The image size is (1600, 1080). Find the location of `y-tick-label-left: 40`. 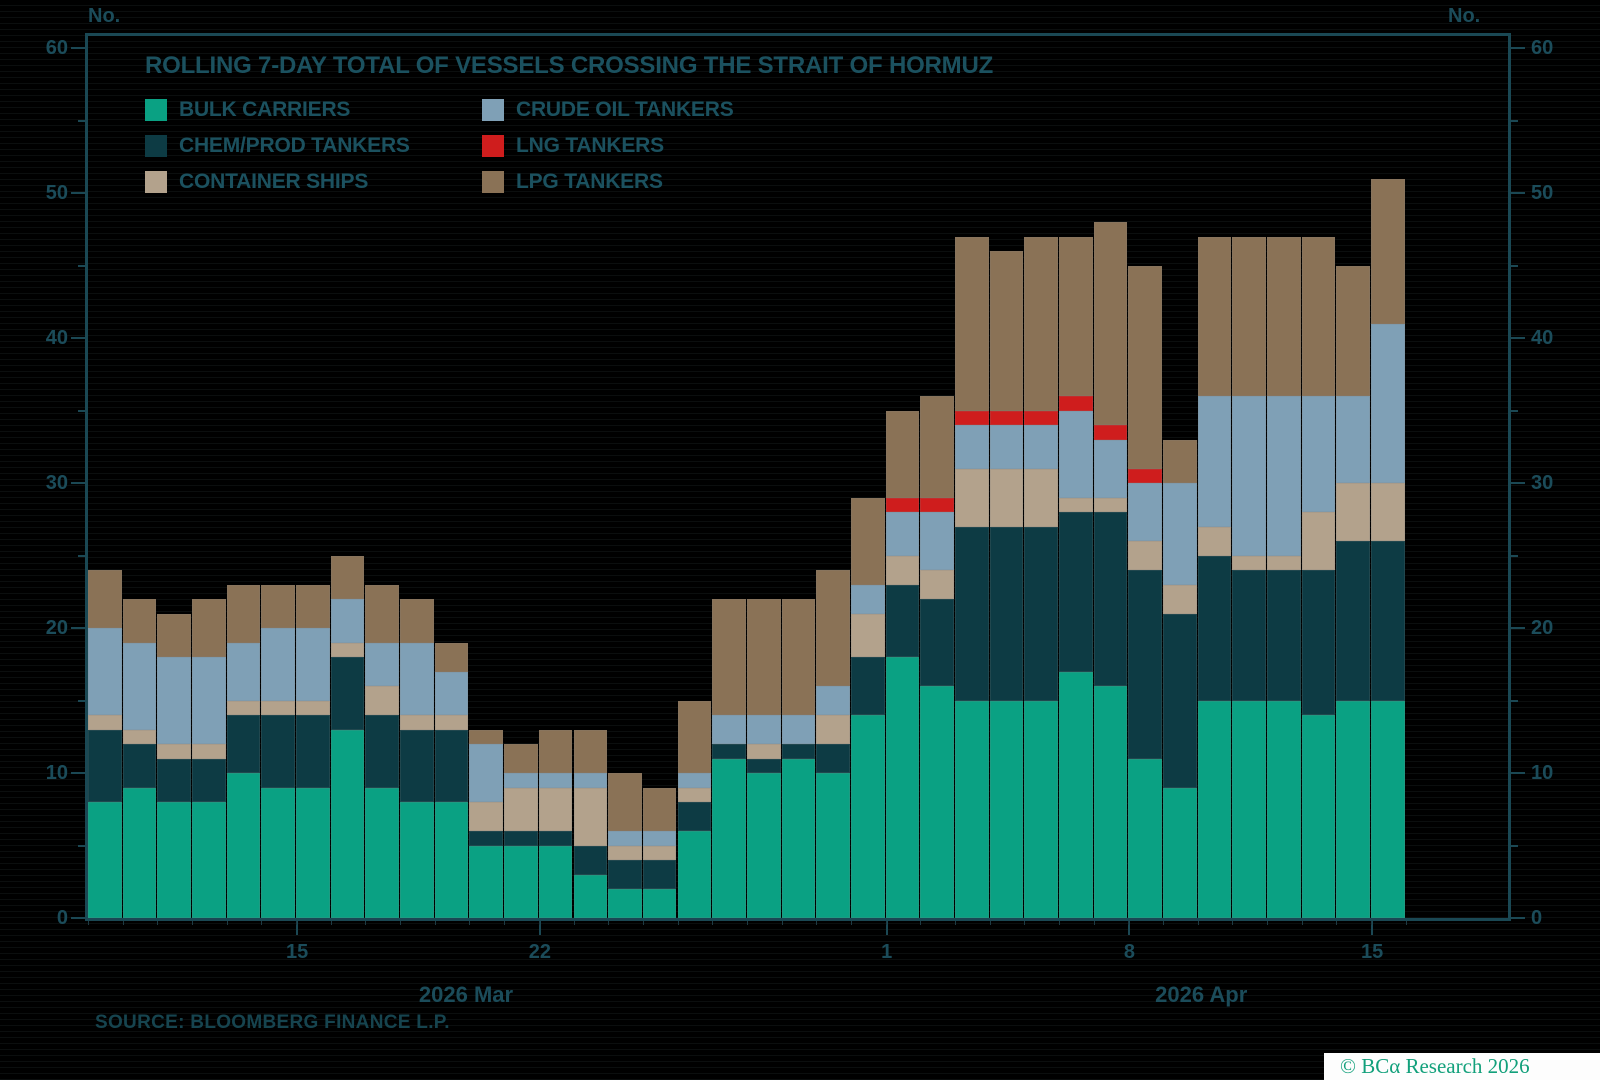

y-tick-label-left: 40 is located at coordinates (56, 338).